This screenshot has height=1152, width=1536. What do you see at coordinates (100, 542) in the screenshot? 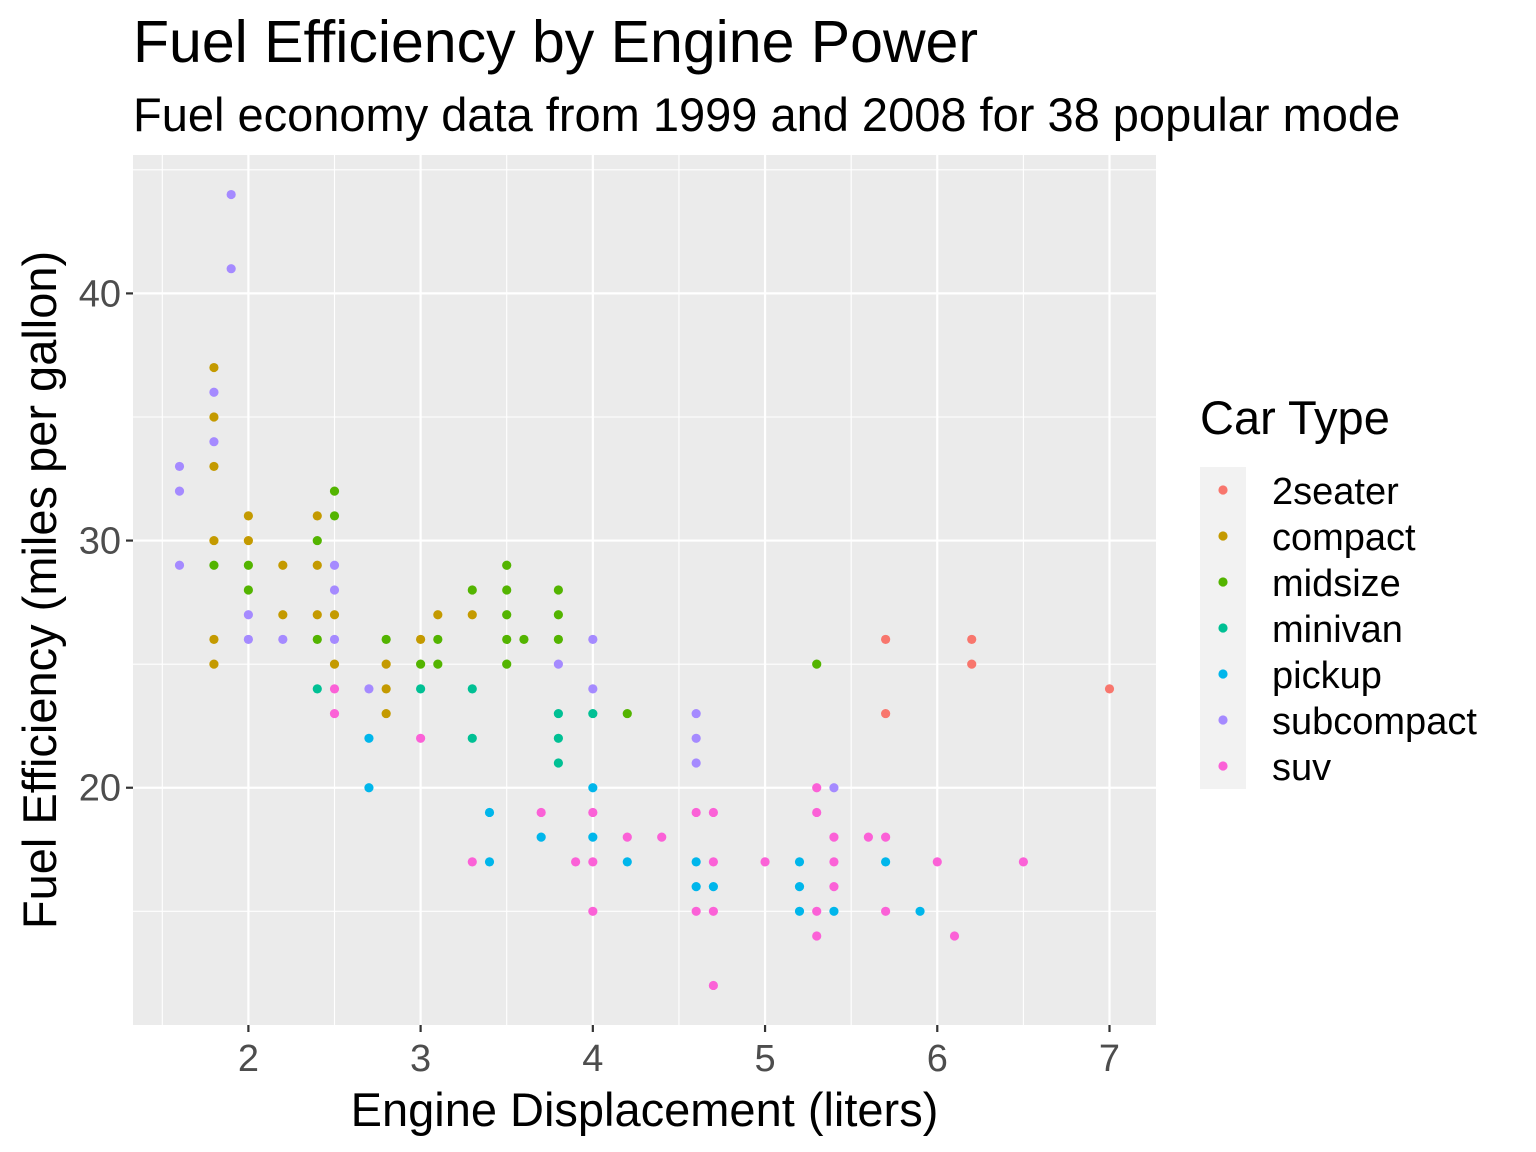
I see `y-tick-label: 30` at bounding box center [100, 542].